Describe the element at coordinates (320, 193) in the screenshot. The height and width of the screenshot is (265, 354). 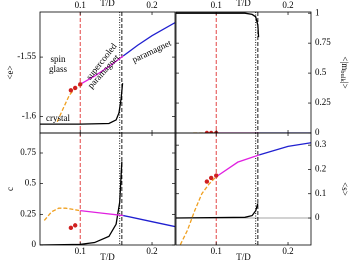
I see `y-tick-label: 0.1` at that location.